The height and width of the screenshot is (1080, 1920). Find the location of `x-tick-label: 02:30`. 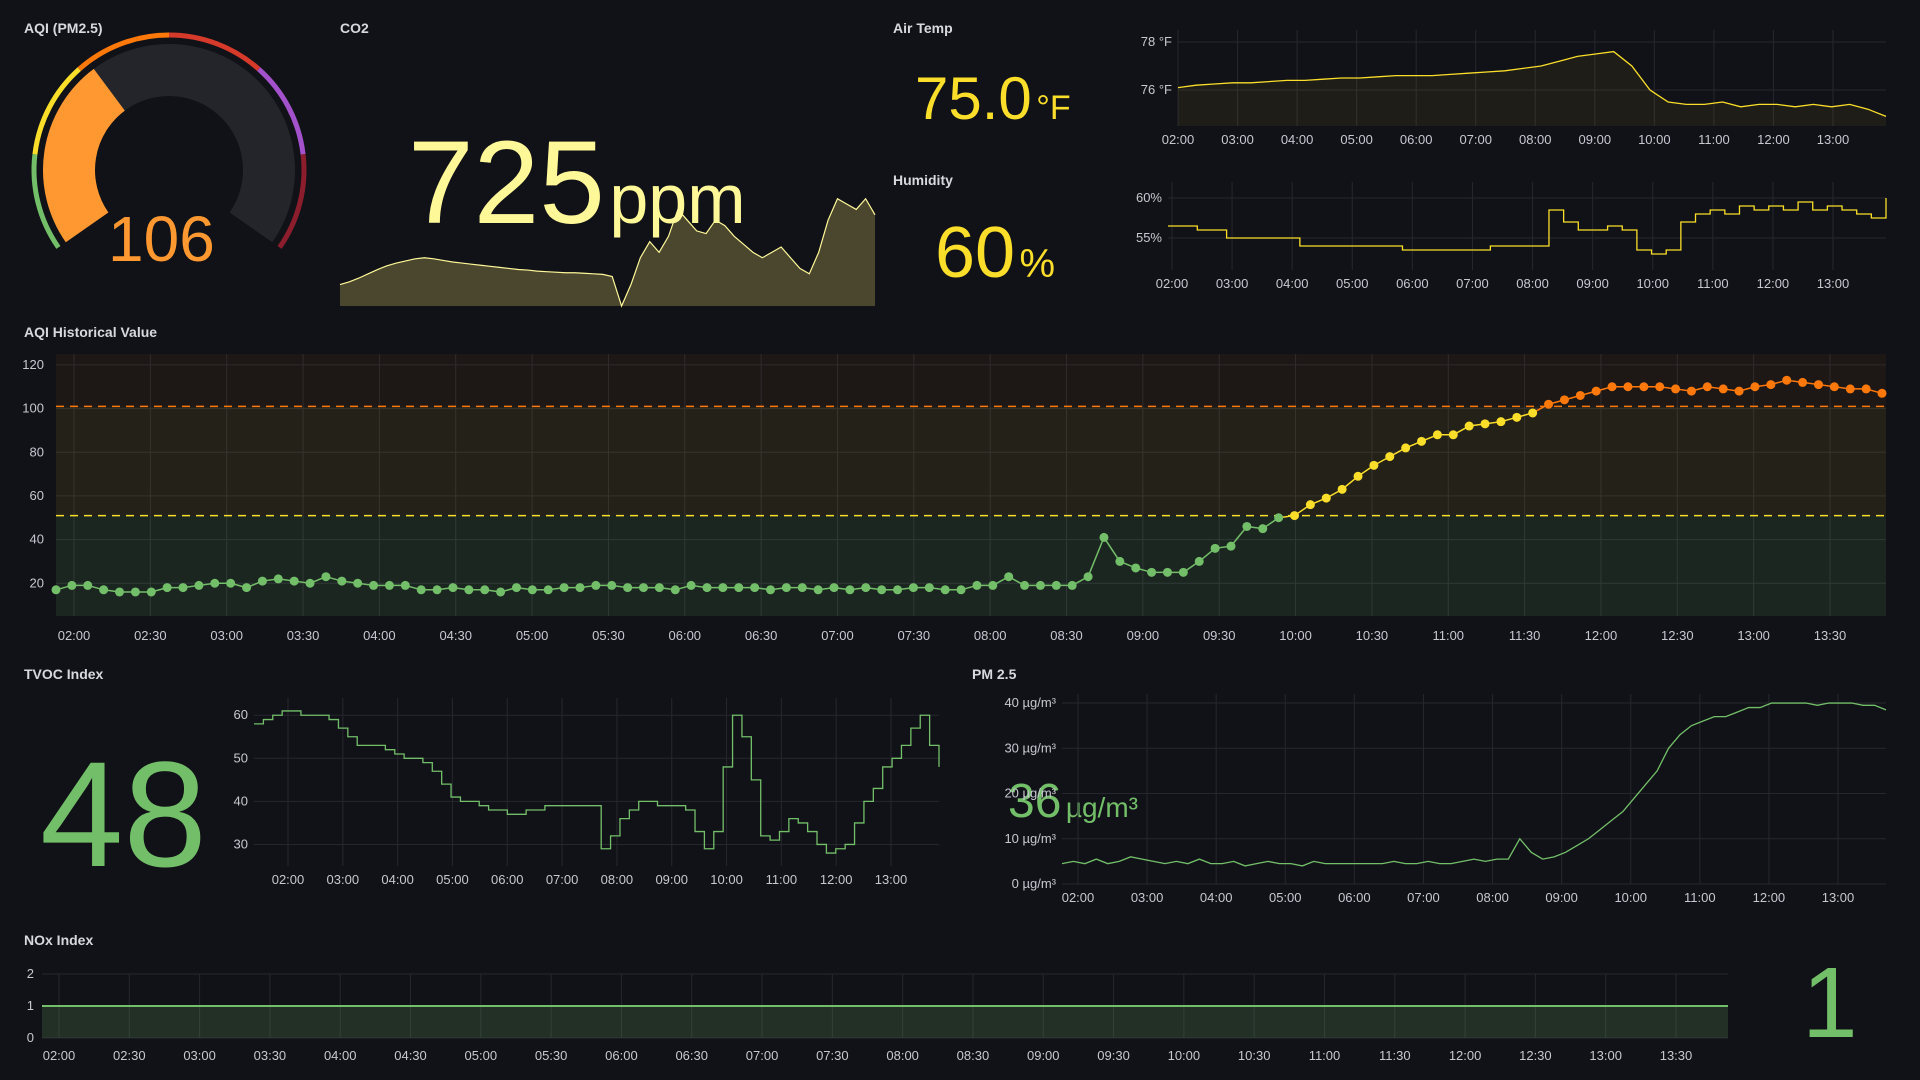

x-tick-label: 02:30 is located at coordinates (150, 635).